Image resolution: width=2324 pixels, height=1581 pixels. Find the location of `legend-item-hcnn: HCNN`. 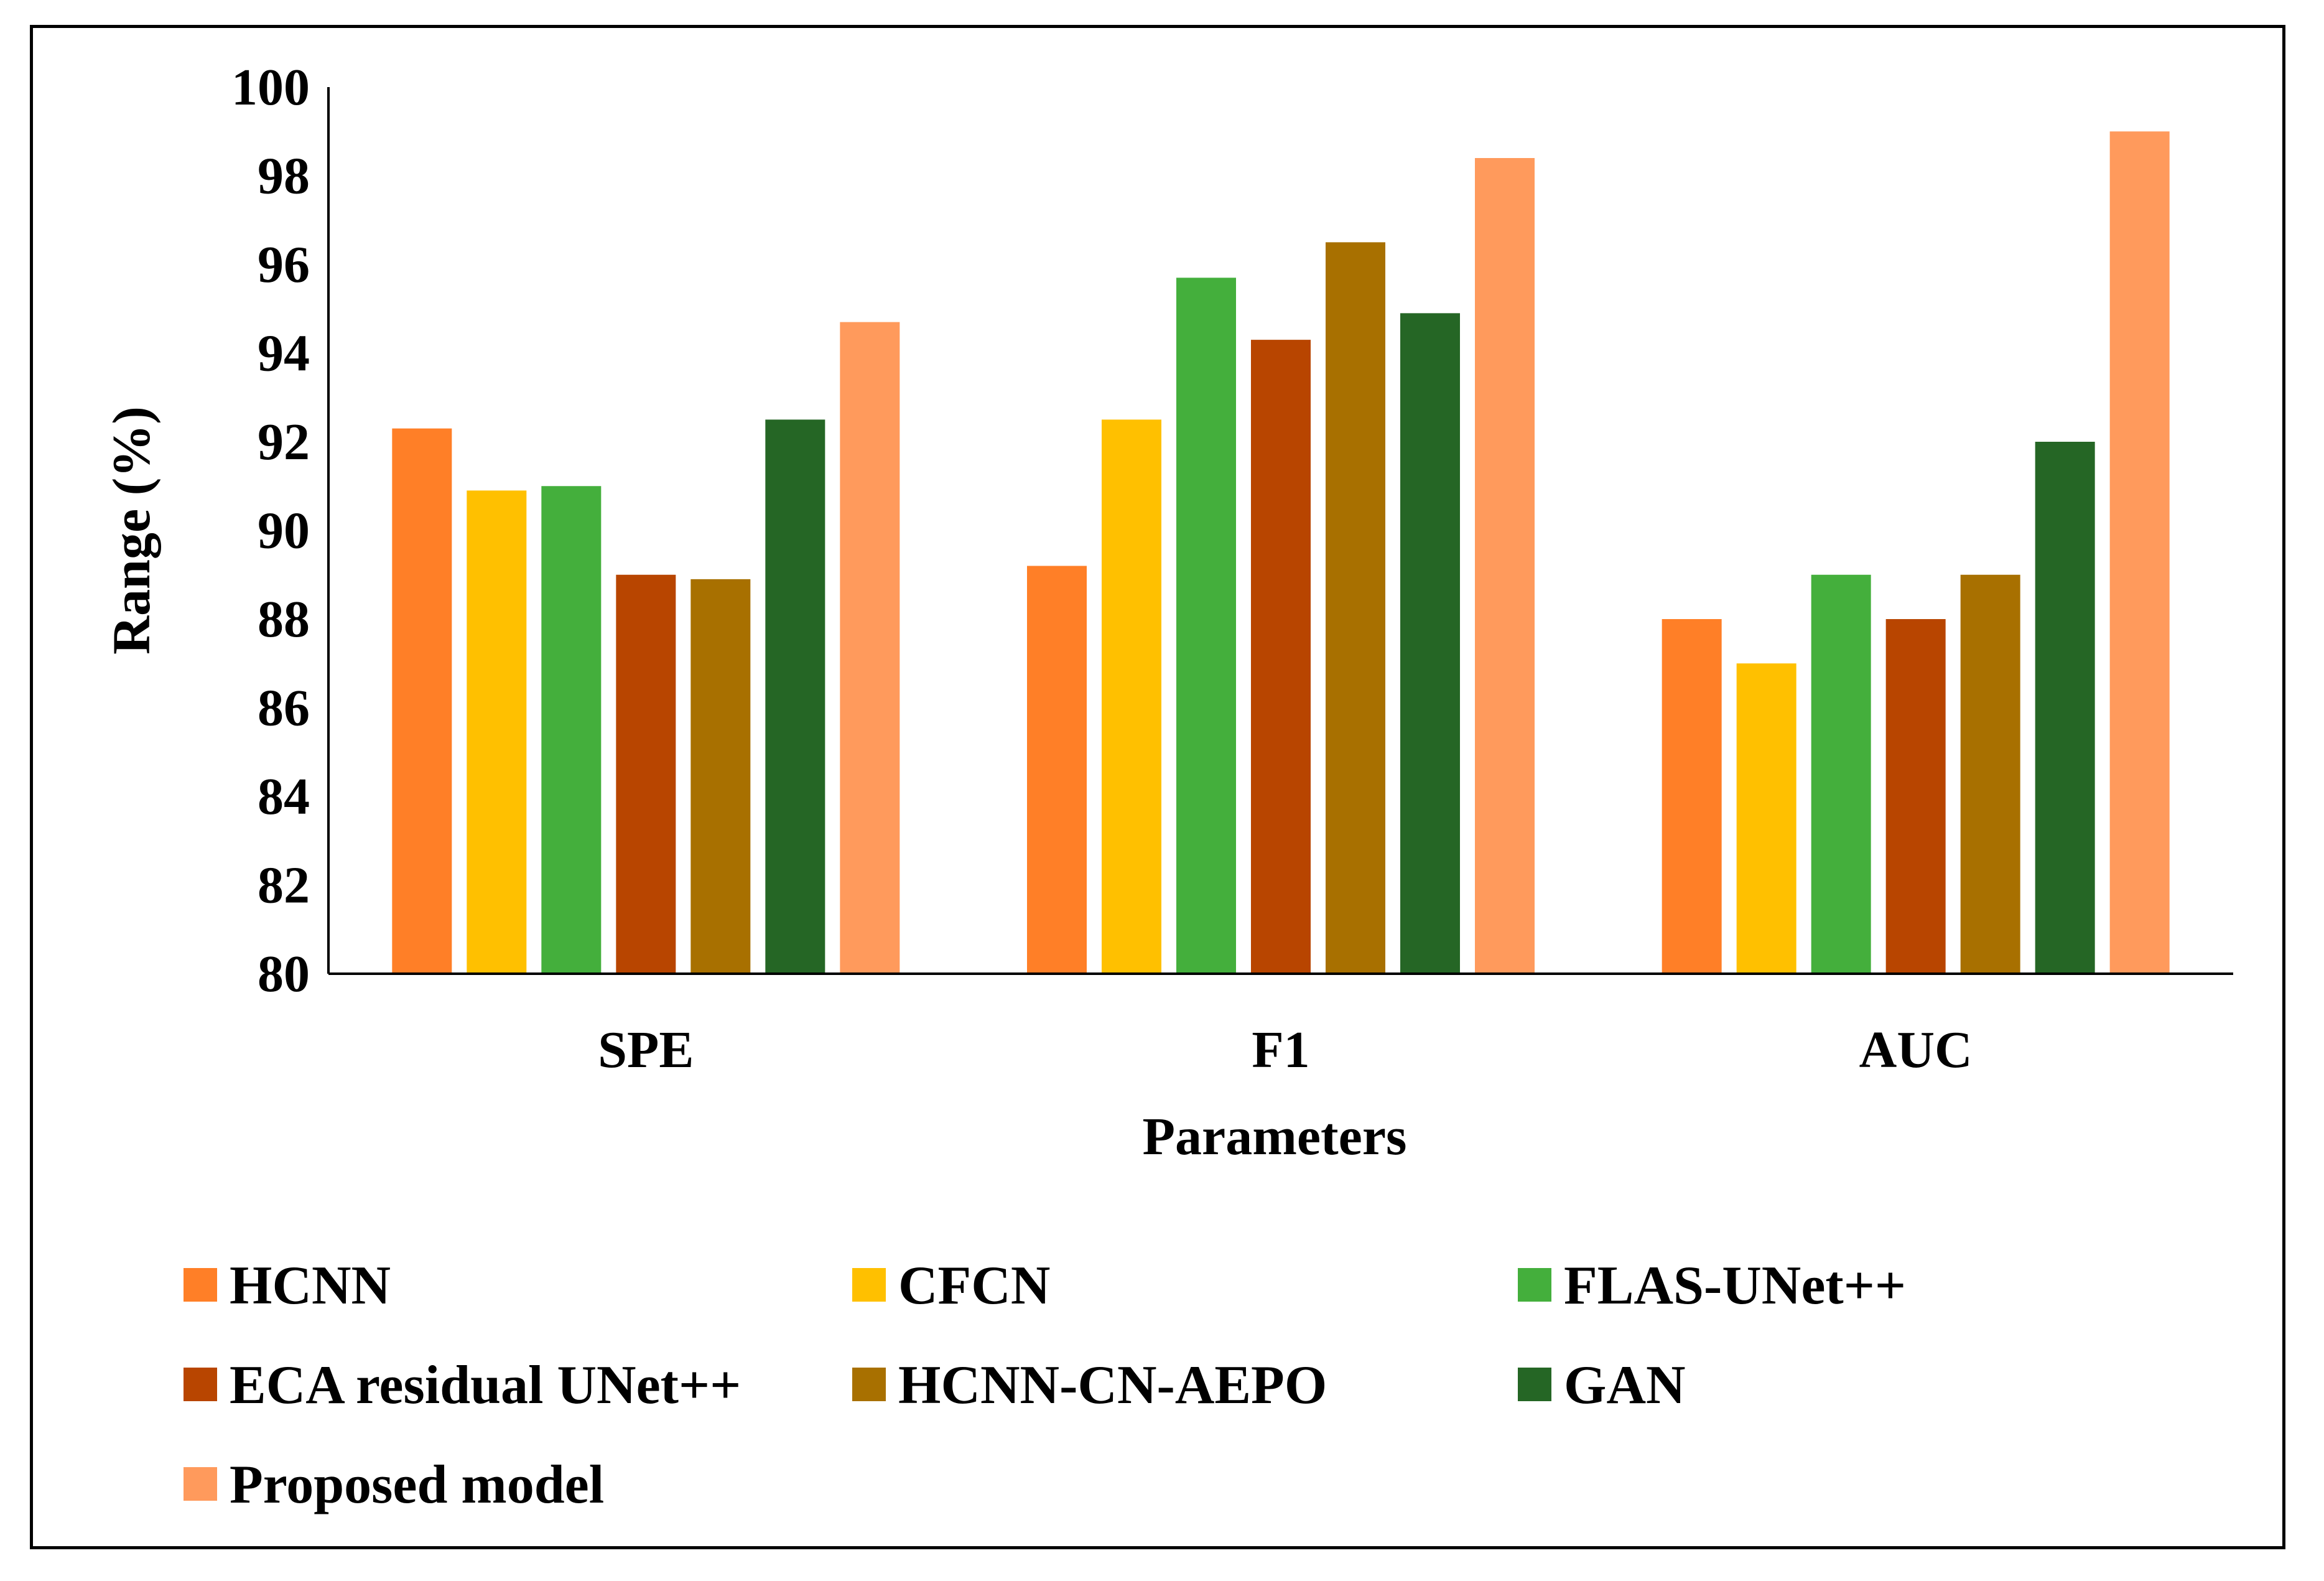

legend-item-hcnn: HCNN is located at coordinates (287, 1286).